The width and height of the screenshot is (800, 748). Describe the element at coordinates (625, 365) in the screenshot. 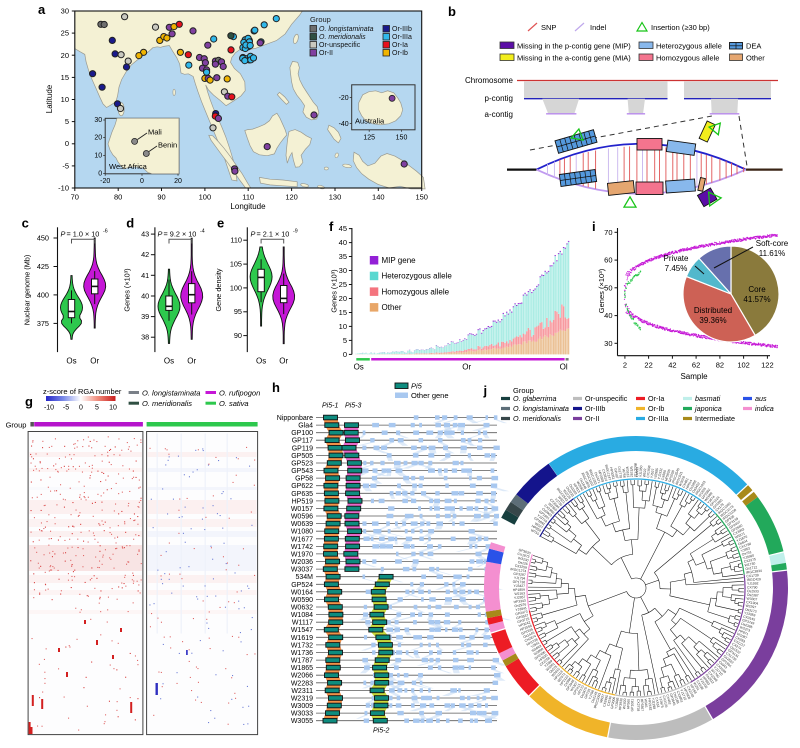

I see `svg-text: 2` at that location.